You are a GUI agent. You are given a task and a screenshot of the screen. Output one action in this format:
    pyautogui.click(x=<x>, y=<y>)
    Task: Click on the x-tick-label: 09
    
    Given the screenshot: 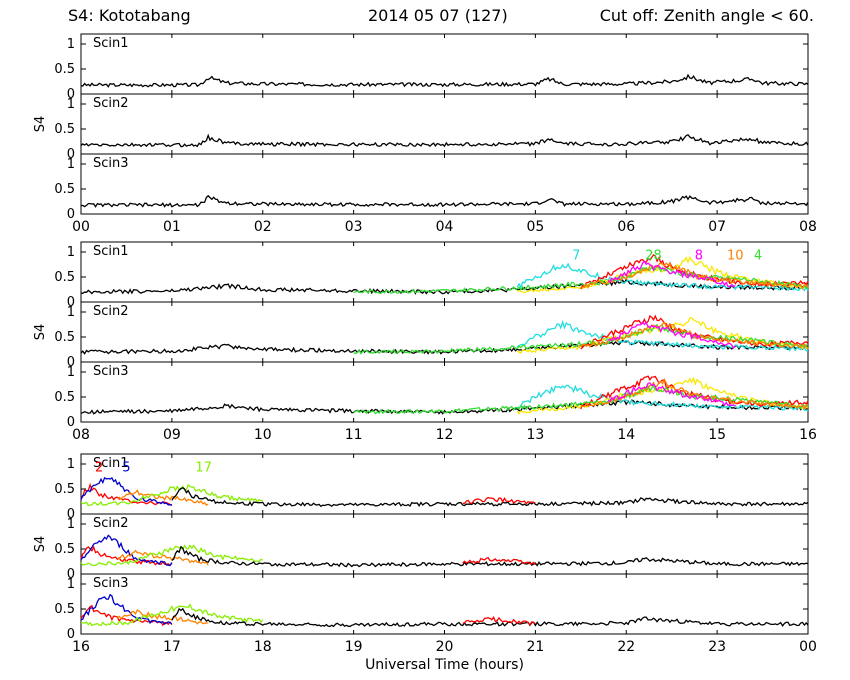 What is the action you would take?
    pyautogui.click(x=172, y=435)
    